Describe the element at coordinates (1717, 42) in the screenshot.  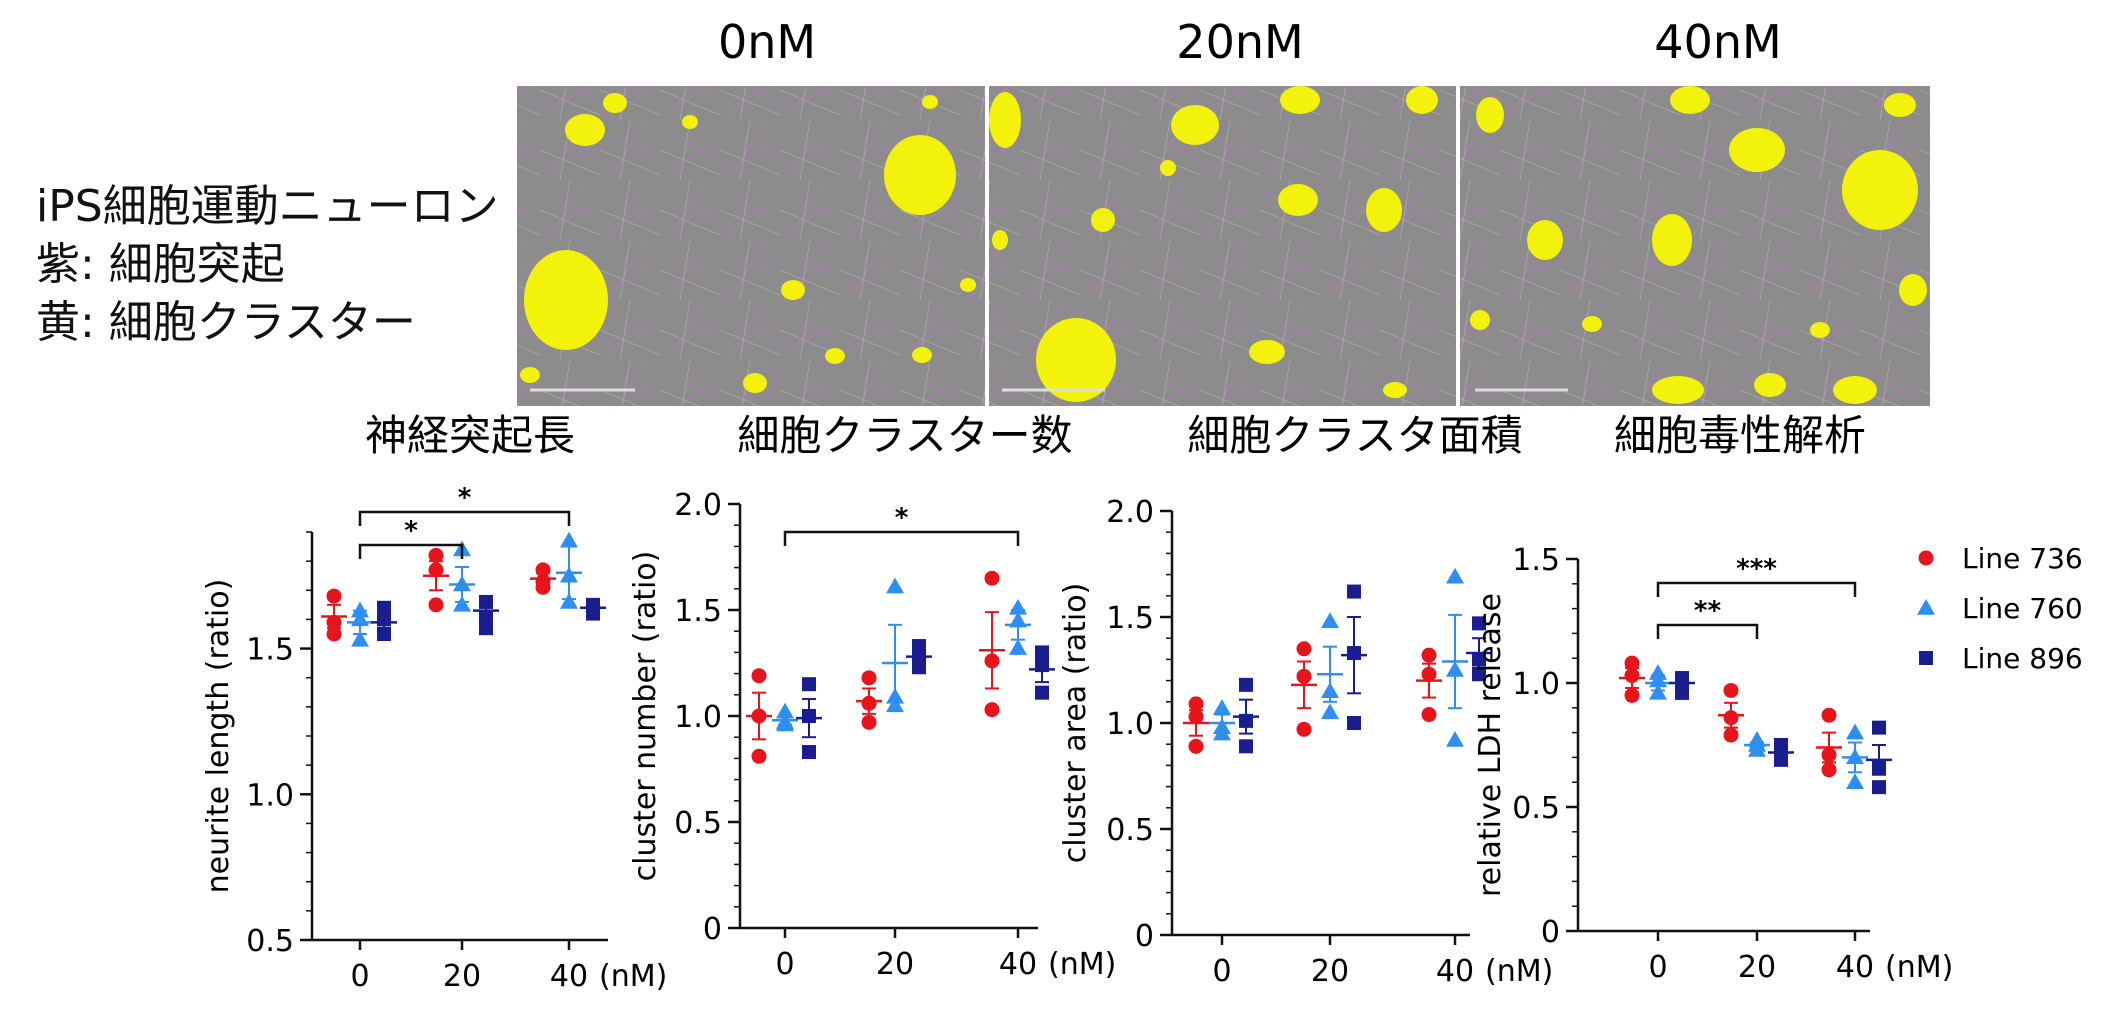
I see `condition-header-40: 40nM` at that location.